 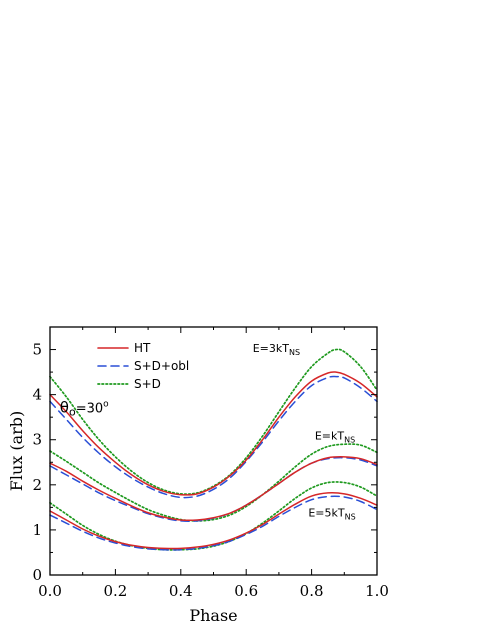 What do you see at coordinates (213, 489) in the screenshot?
I see `series-line-e-kt-ns-ht` at bounding box center [213, 489].